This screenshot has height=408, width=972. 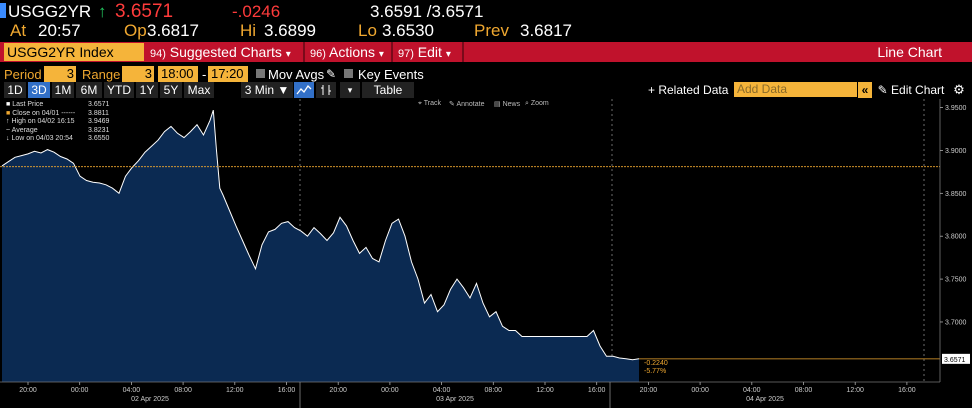 I want to click on candle-chart-icon, so click(x=326, y=90).